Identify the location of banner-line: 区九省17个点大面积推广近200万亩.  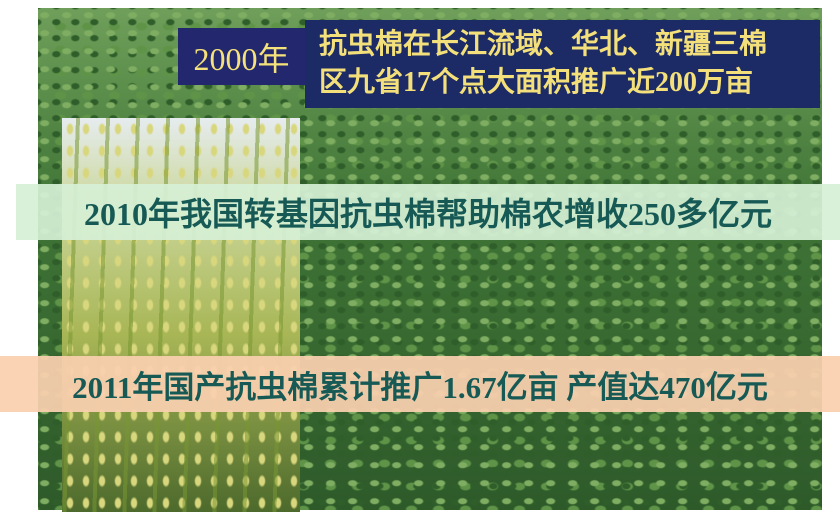
(536, 82).